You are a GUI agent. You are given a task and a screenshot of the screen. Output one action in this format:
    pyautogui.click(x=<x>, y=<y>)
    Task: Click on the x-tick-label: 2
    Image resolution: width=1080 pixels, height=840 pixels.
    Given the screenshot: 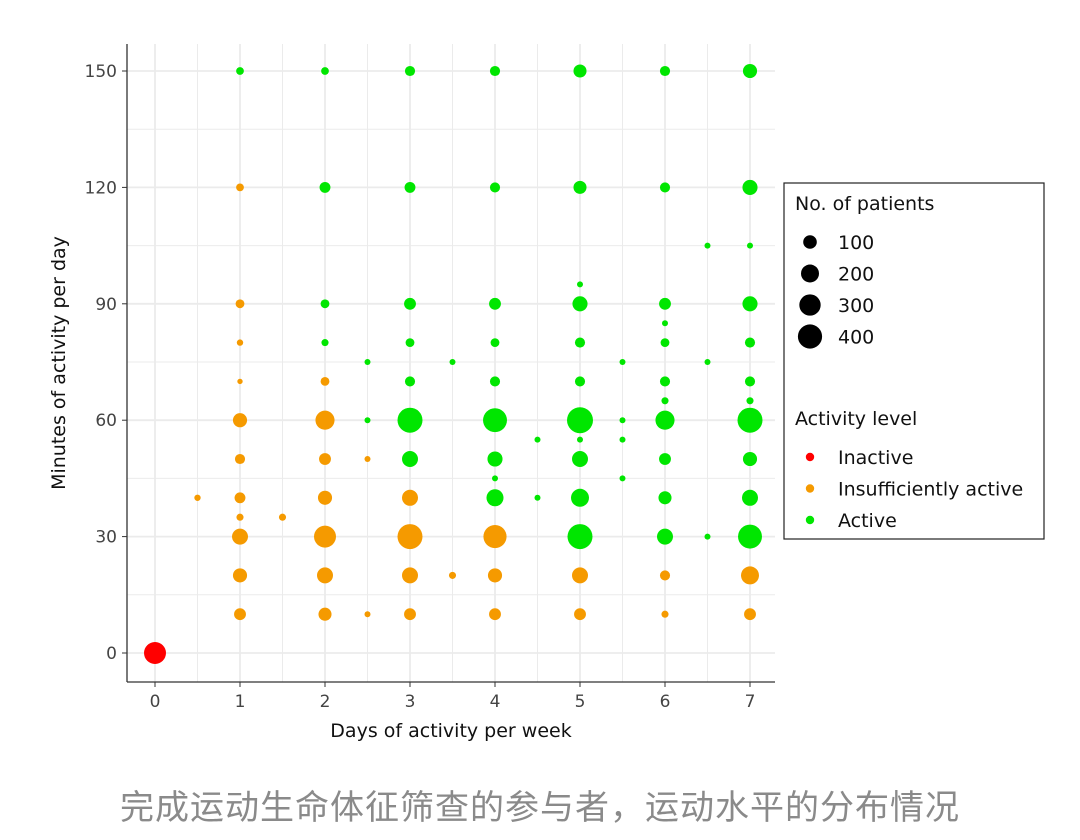 What is the action you would take?
    pyautogui.click(x=325, y=702)
    